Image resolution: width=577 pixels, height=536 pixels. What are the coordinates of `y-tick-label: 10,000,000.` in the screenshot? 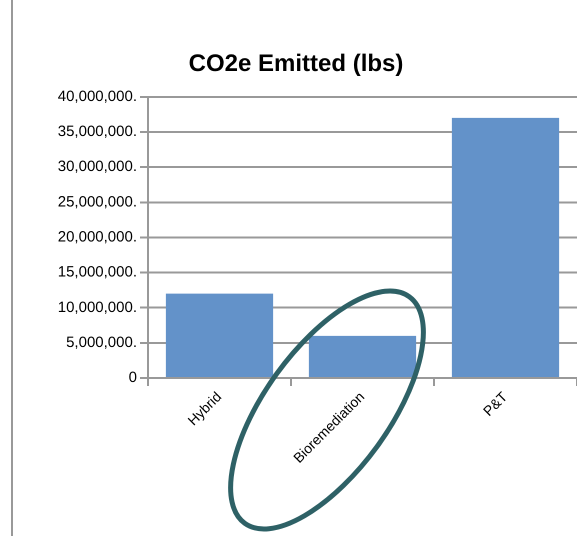 It's located at (97, 307).